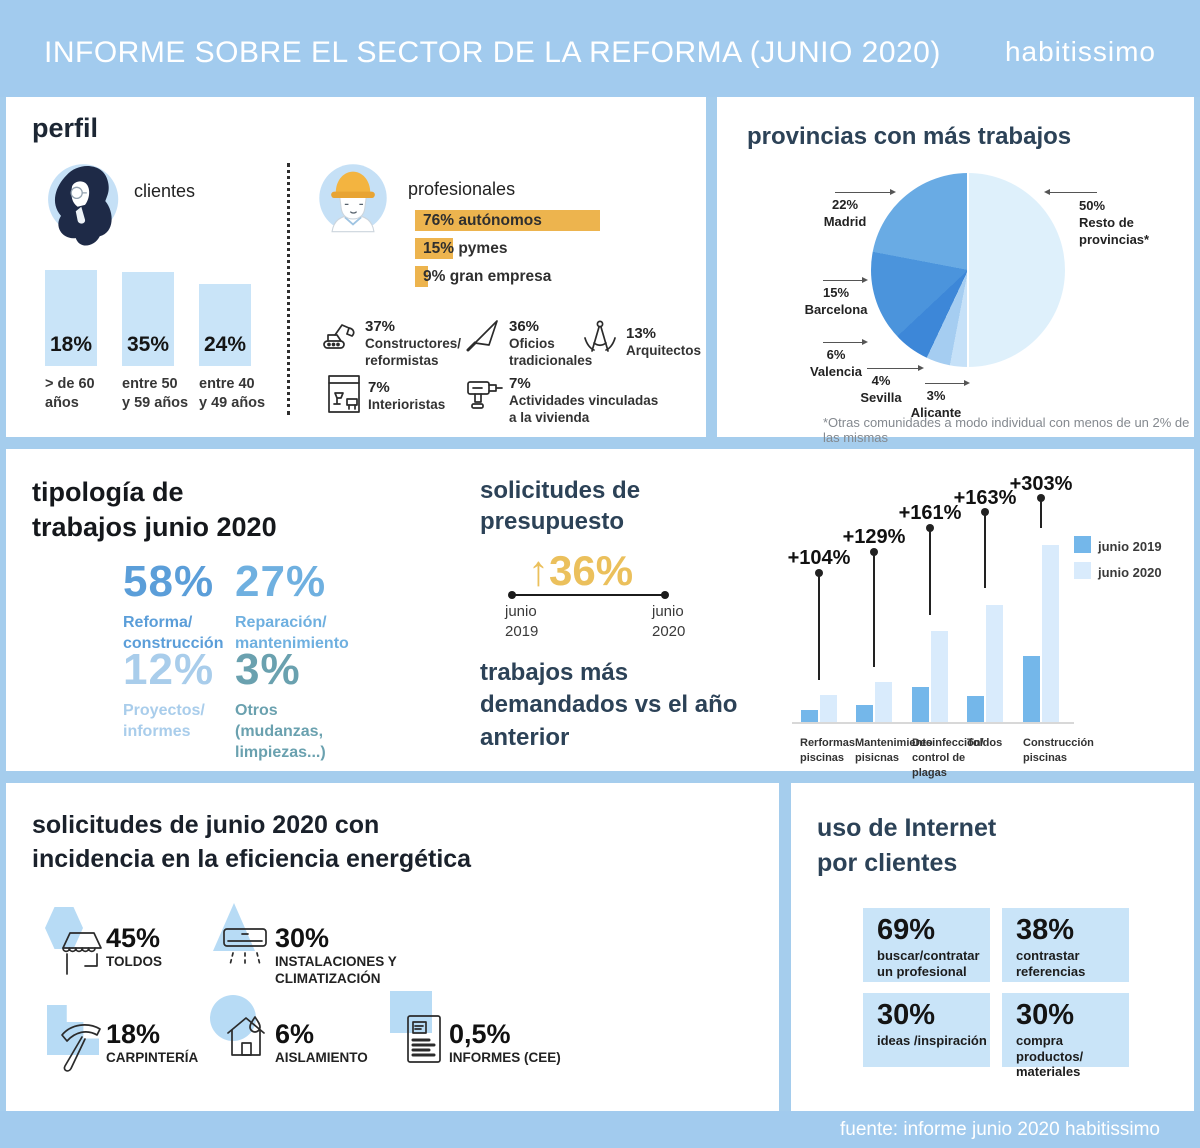  I want to click on compass-icon, so click(600, 337).